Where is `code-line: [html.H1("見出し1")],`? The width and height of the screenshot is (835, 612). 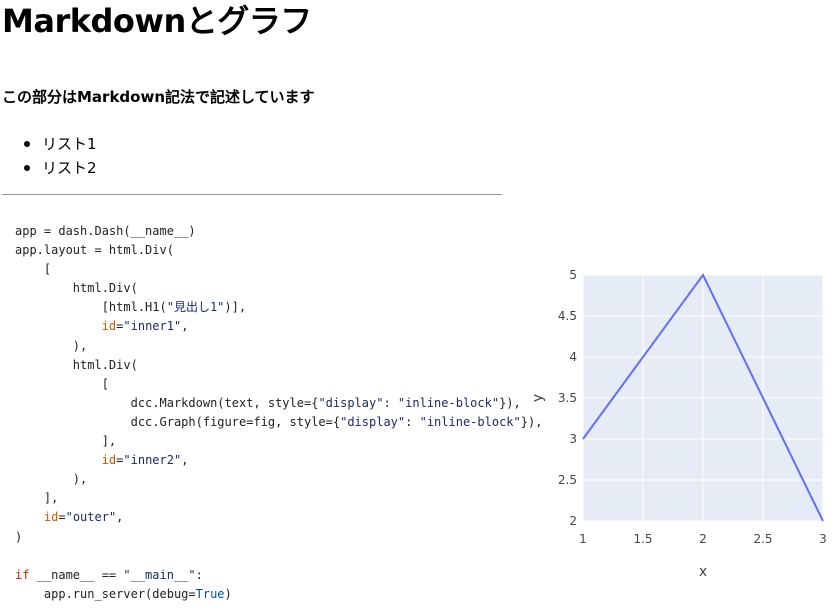 code-line: [html.H1("見出し1")], is located at coordinates (278, 307).